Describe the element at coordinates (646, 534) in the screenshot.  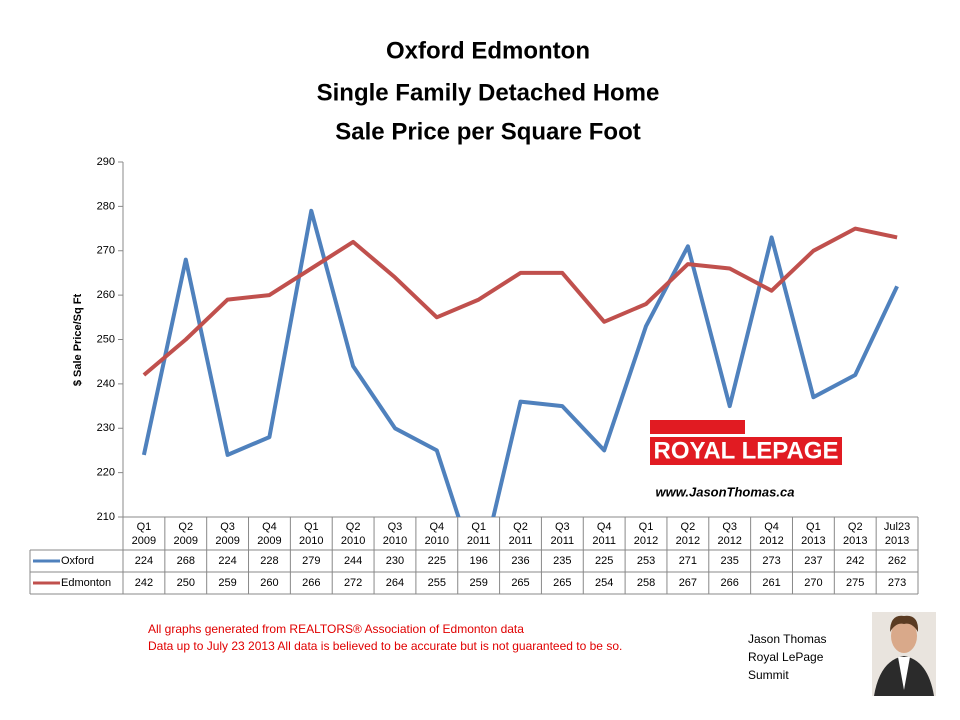
I see `x-tick-label: Q1 2012` at that location.